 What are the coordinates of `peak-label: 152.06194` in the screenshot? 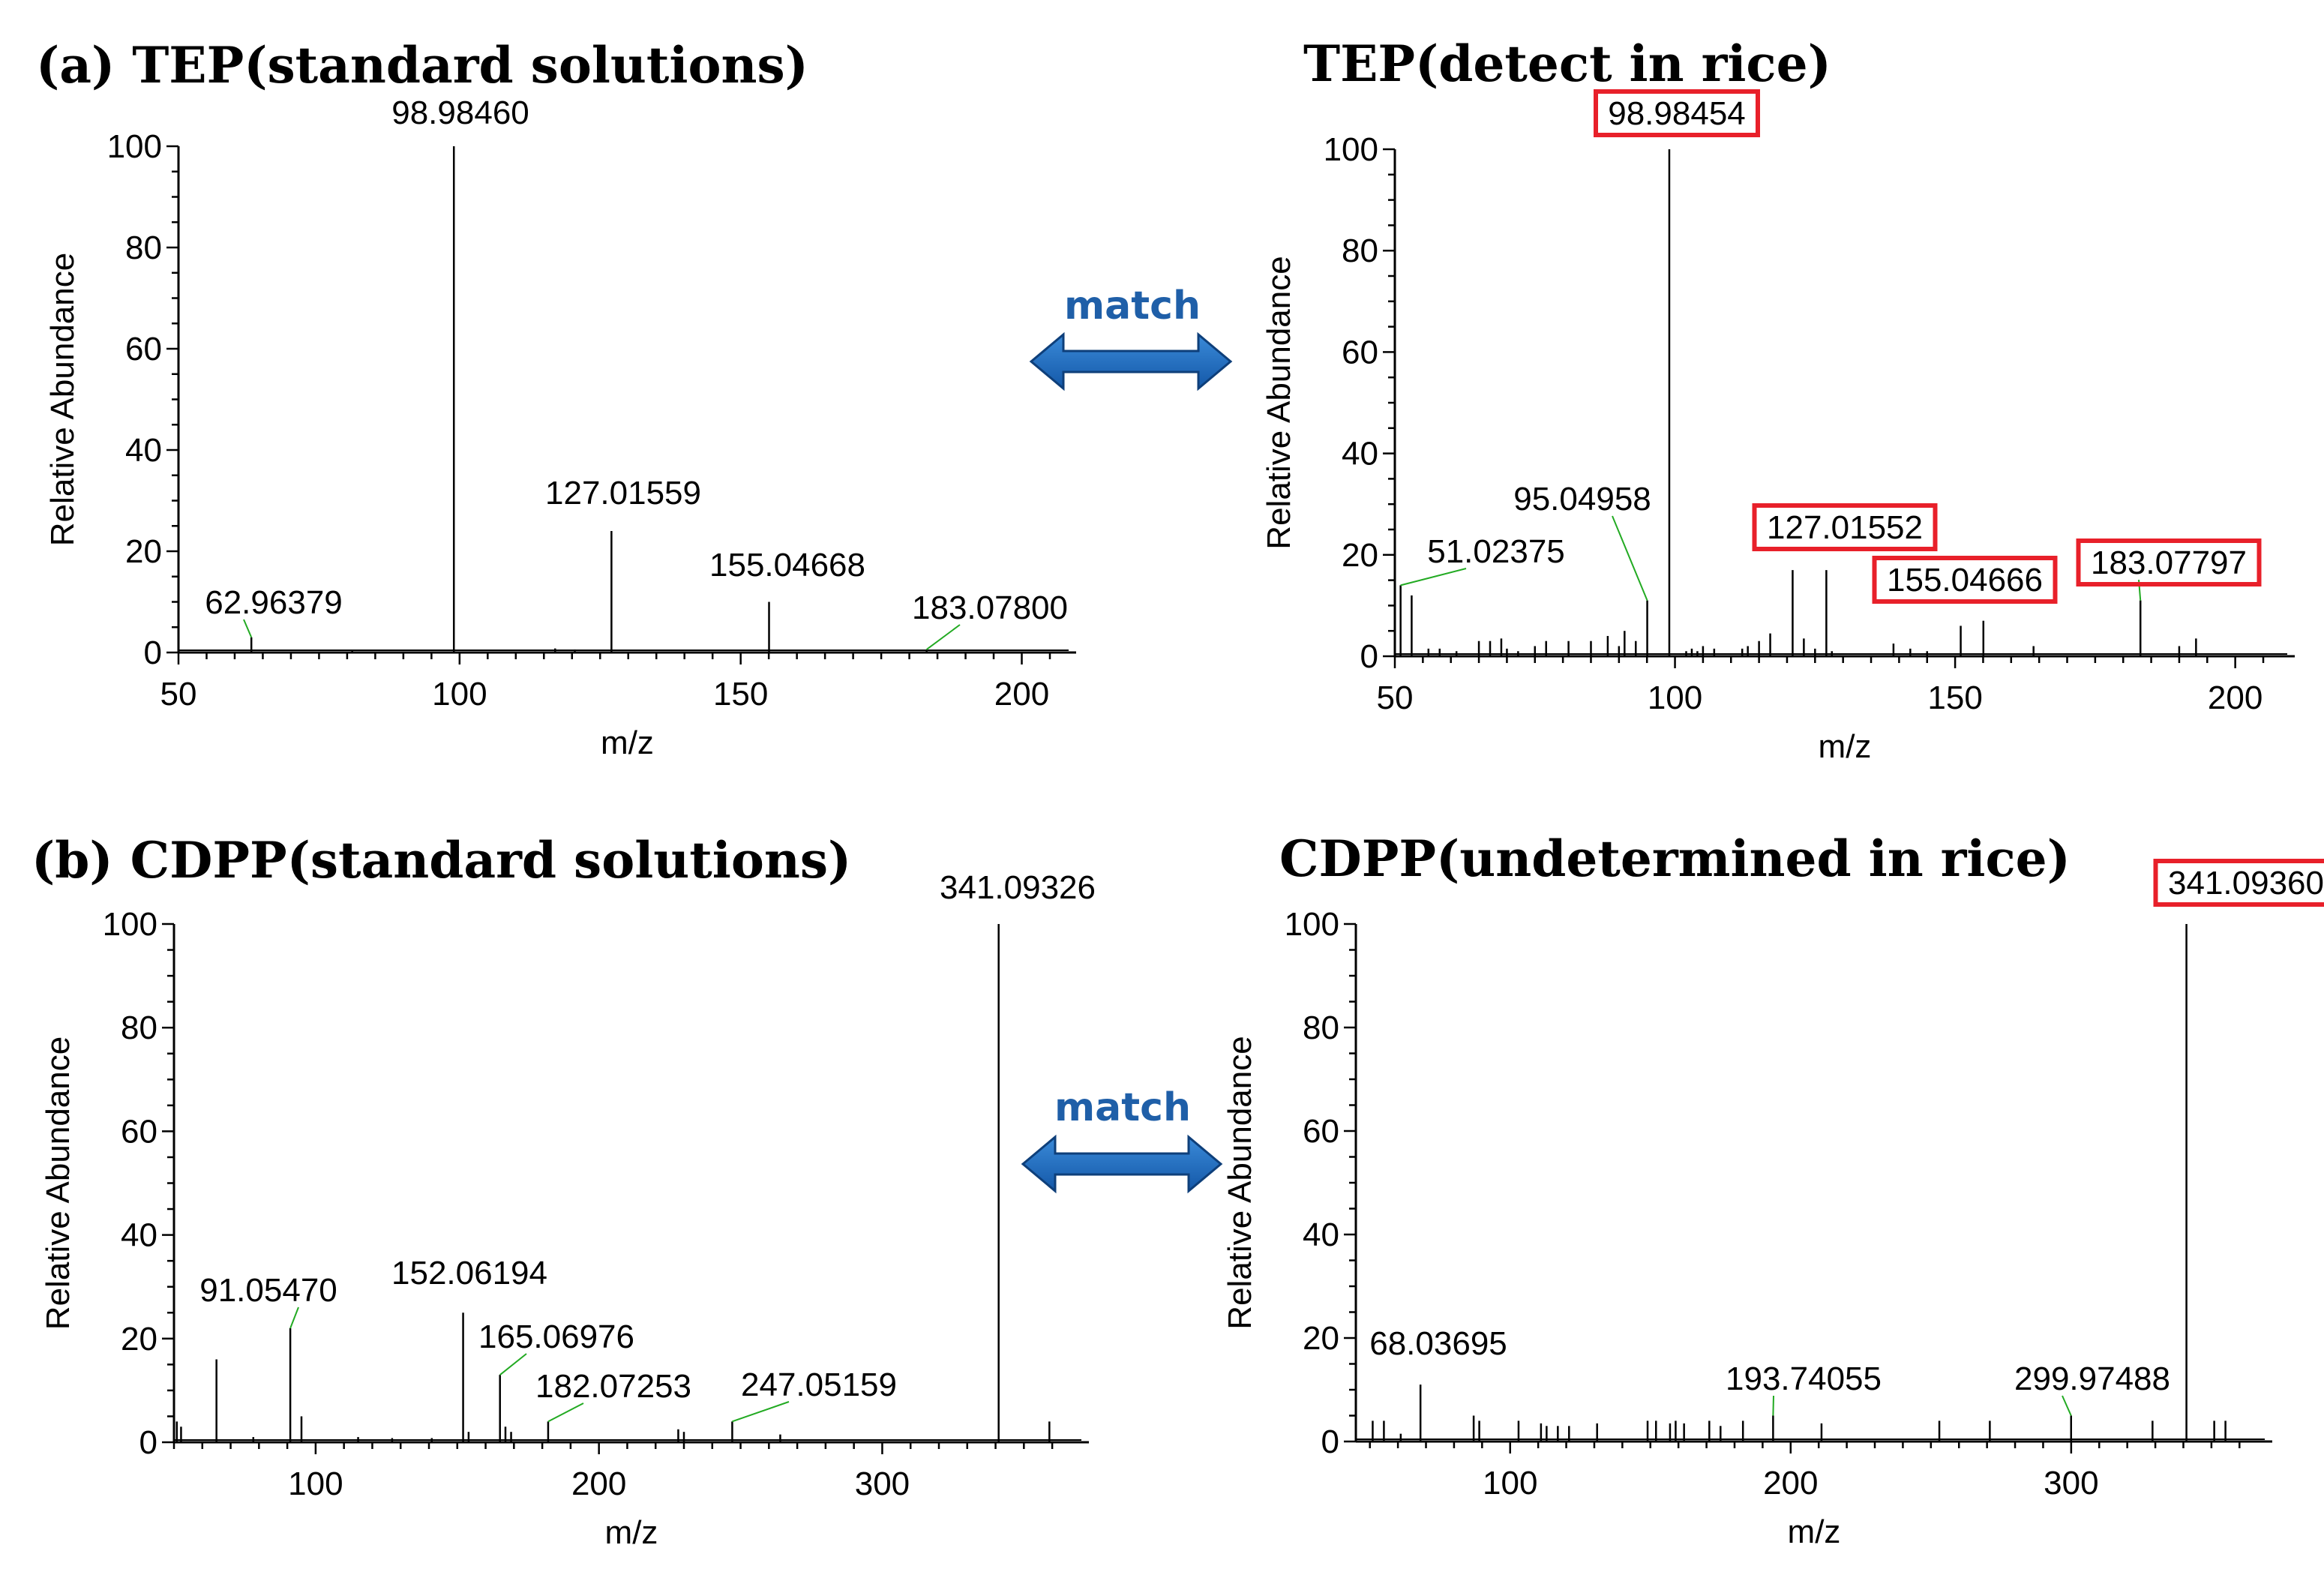 It's located at (469, 1273).